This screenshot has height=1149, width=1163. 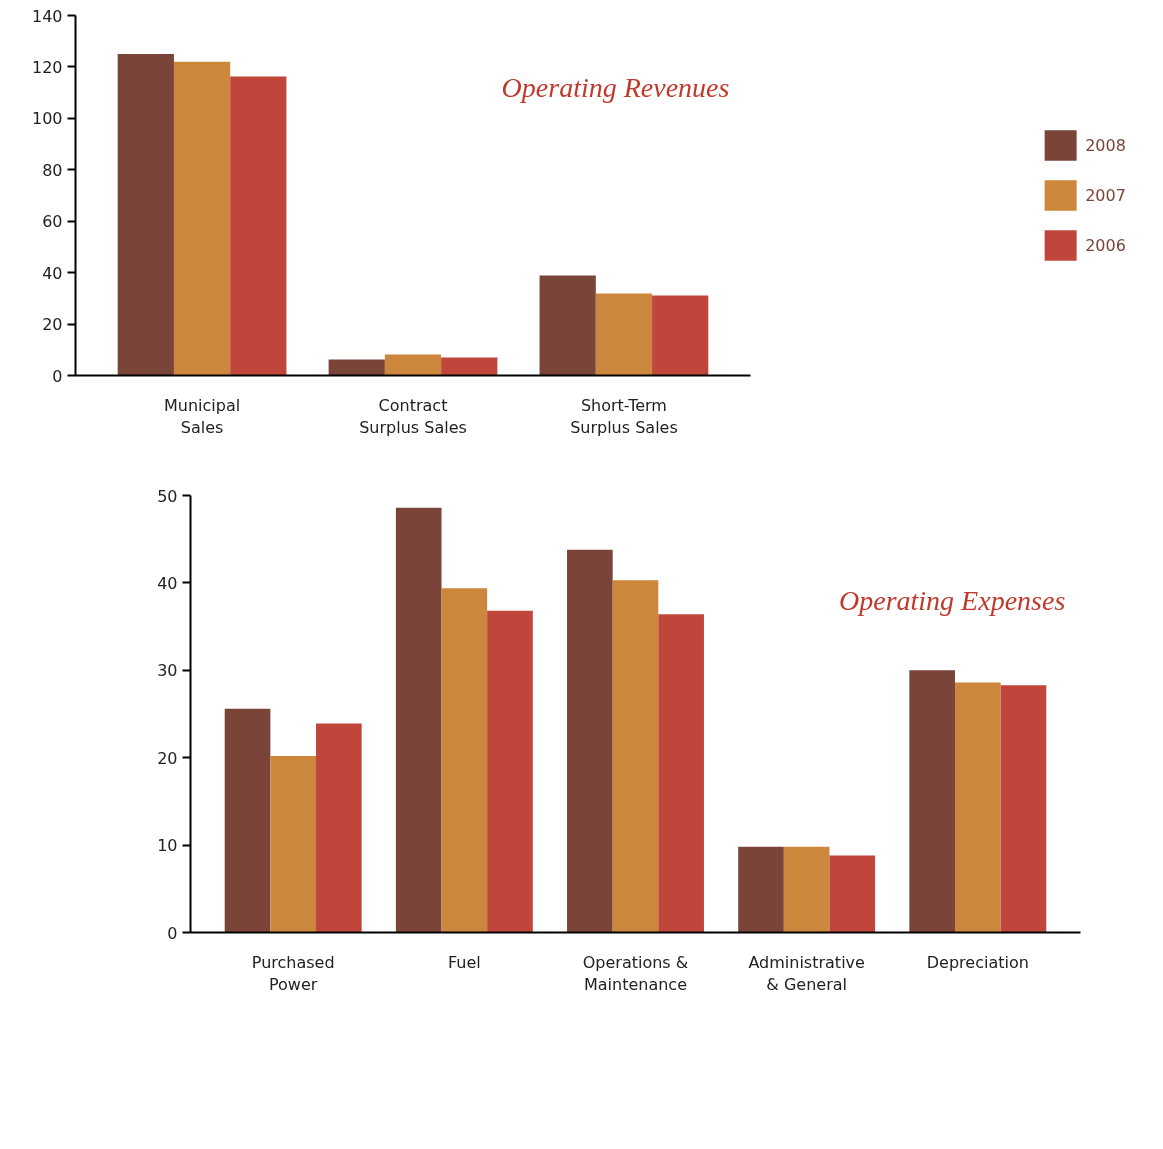 What do you see at coordinates (52, 222) in the screenshot?
I see `y-tick-label: 60` at bounding box center [52, 222].